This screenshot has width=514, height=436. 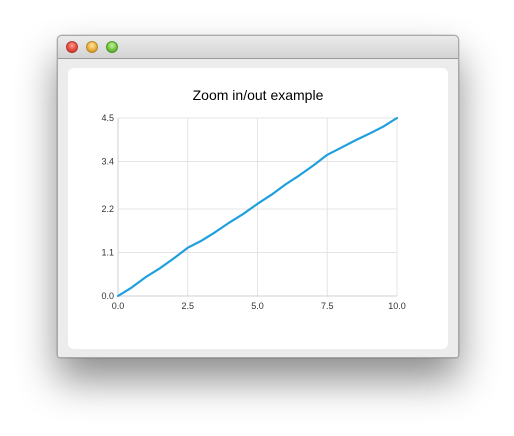 I want to click on x-tick-label: 0.0, so click(x=118, y=306).